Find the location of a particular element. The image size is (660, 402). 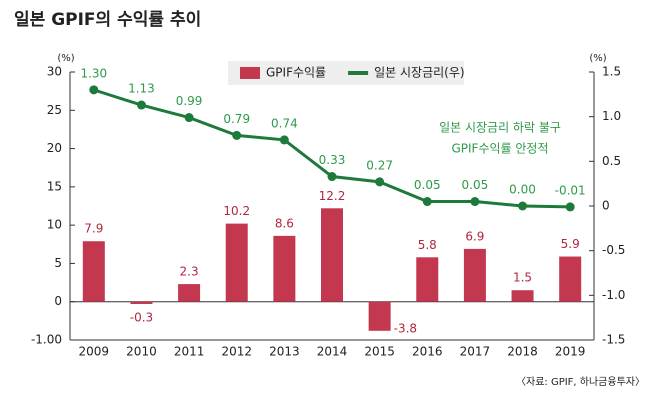

y-unit: (%) is located at coordinates (65, 58).